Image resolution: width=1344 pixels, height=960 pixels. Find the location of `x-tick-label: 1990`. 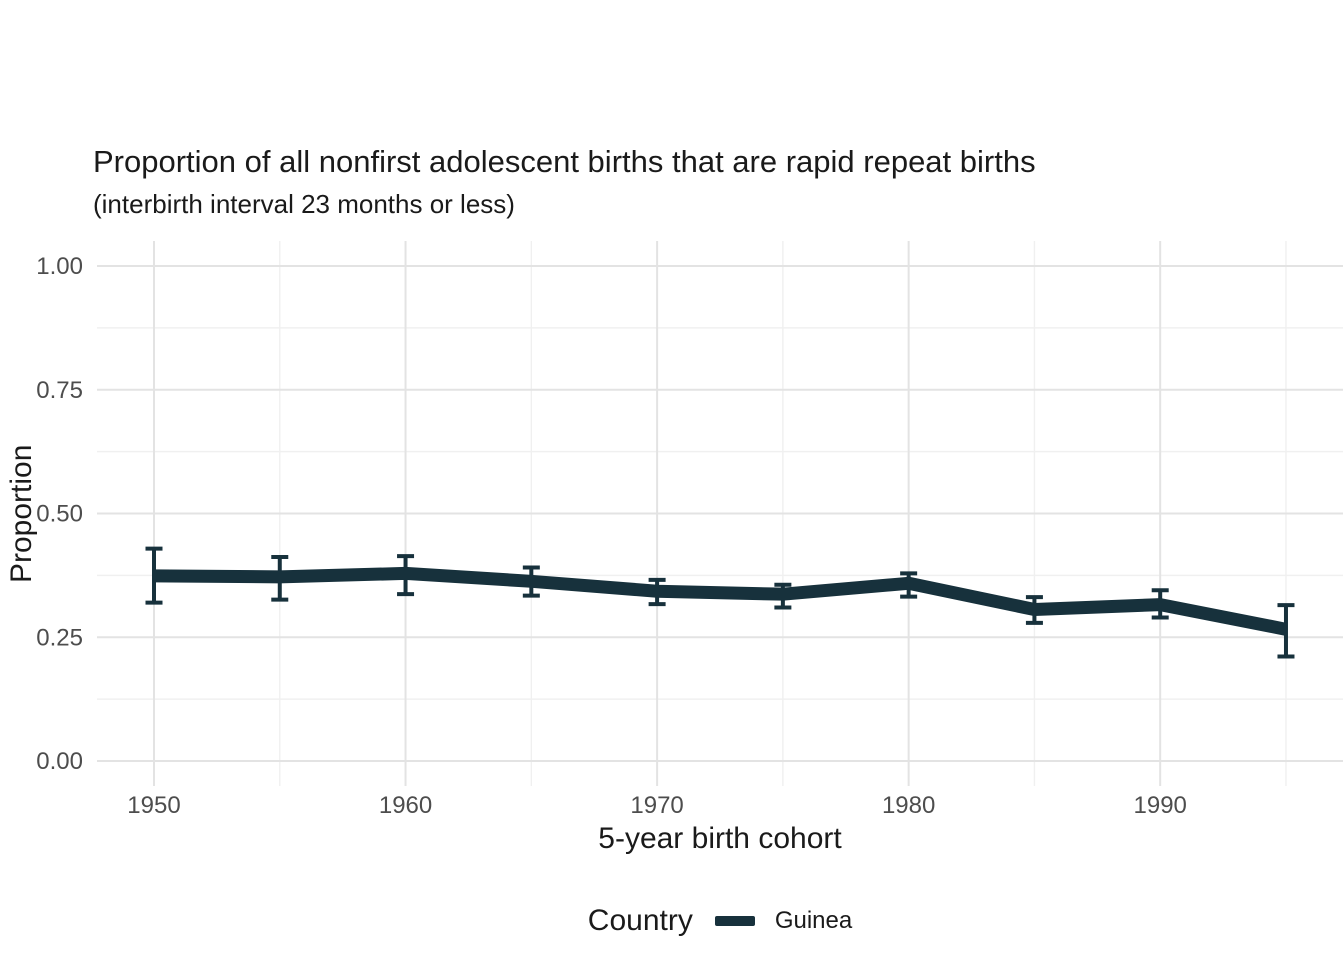

x-tick-label: 1990 is located at coordinates (1160, 805).